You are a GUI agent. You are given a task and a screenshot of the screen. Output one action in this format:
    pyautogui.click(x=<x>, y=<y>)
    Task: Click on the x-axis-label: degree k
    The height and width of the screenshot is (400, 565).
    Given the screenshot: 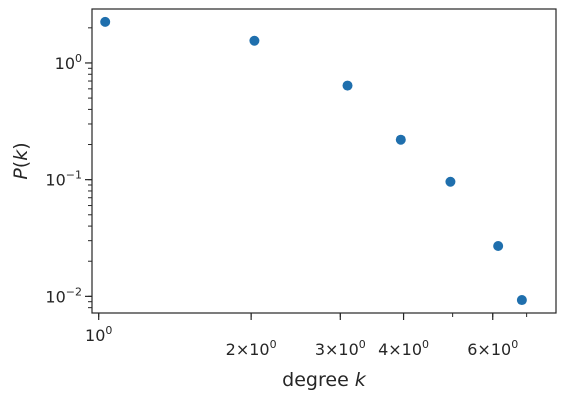 What is the action you would take?
    pyautogui.click(x=324, y=380)
    